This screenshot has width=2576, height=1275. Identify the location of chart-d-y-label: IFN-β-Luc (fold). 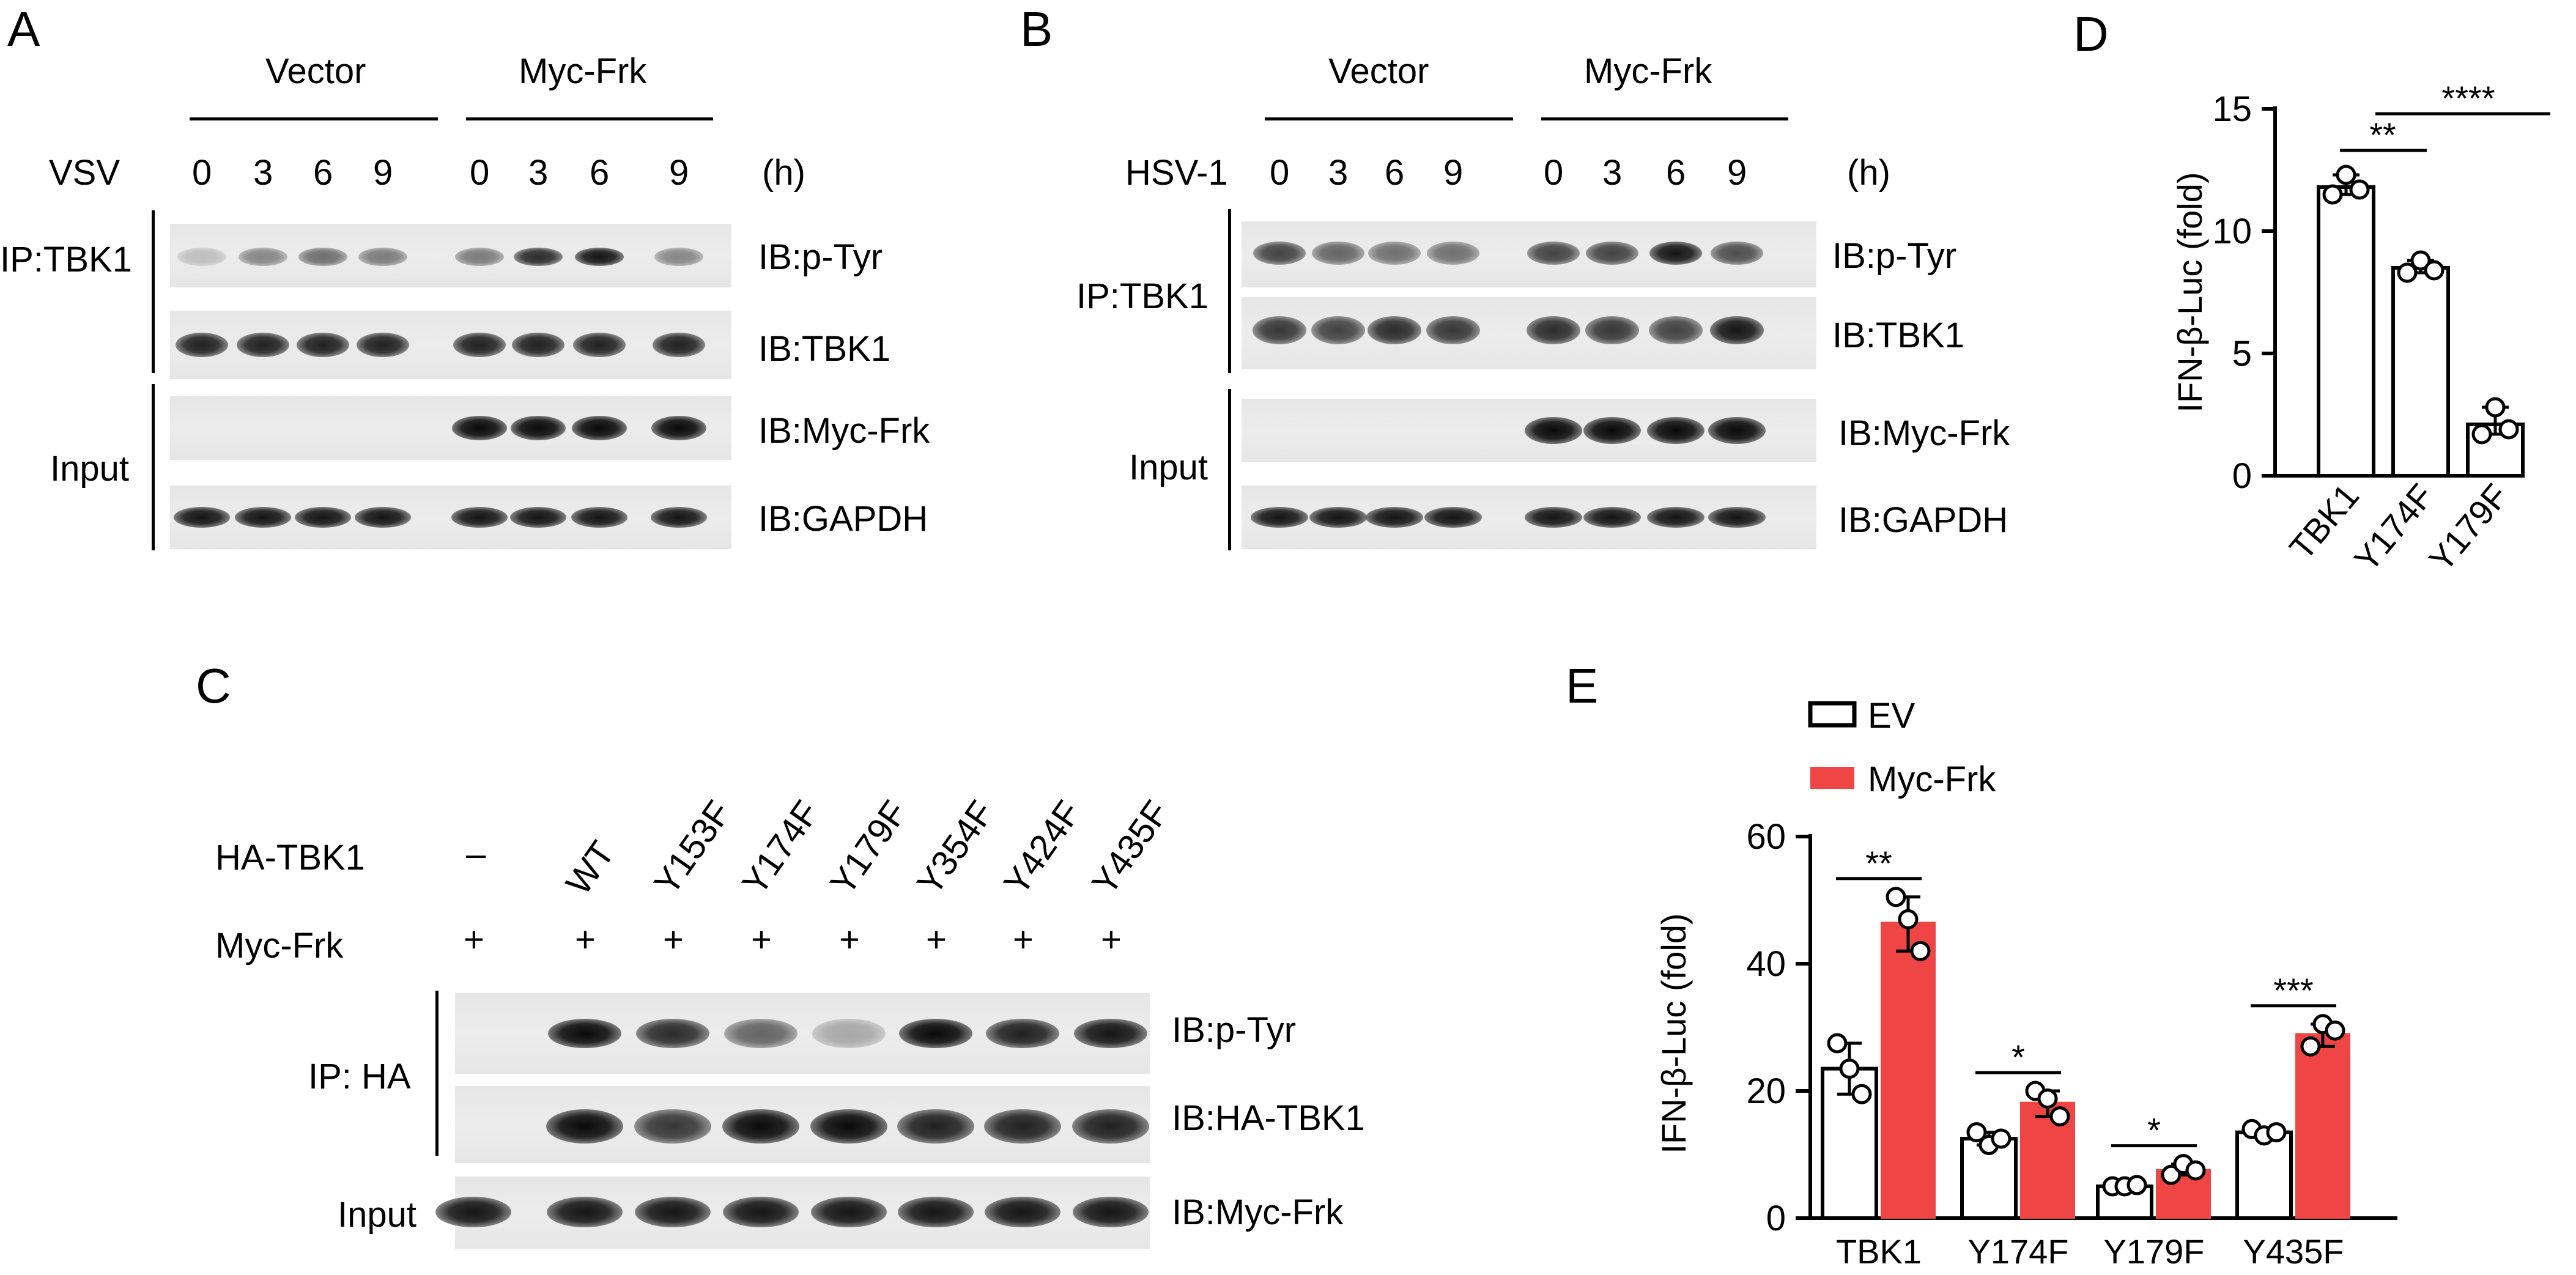
(2190, 292).